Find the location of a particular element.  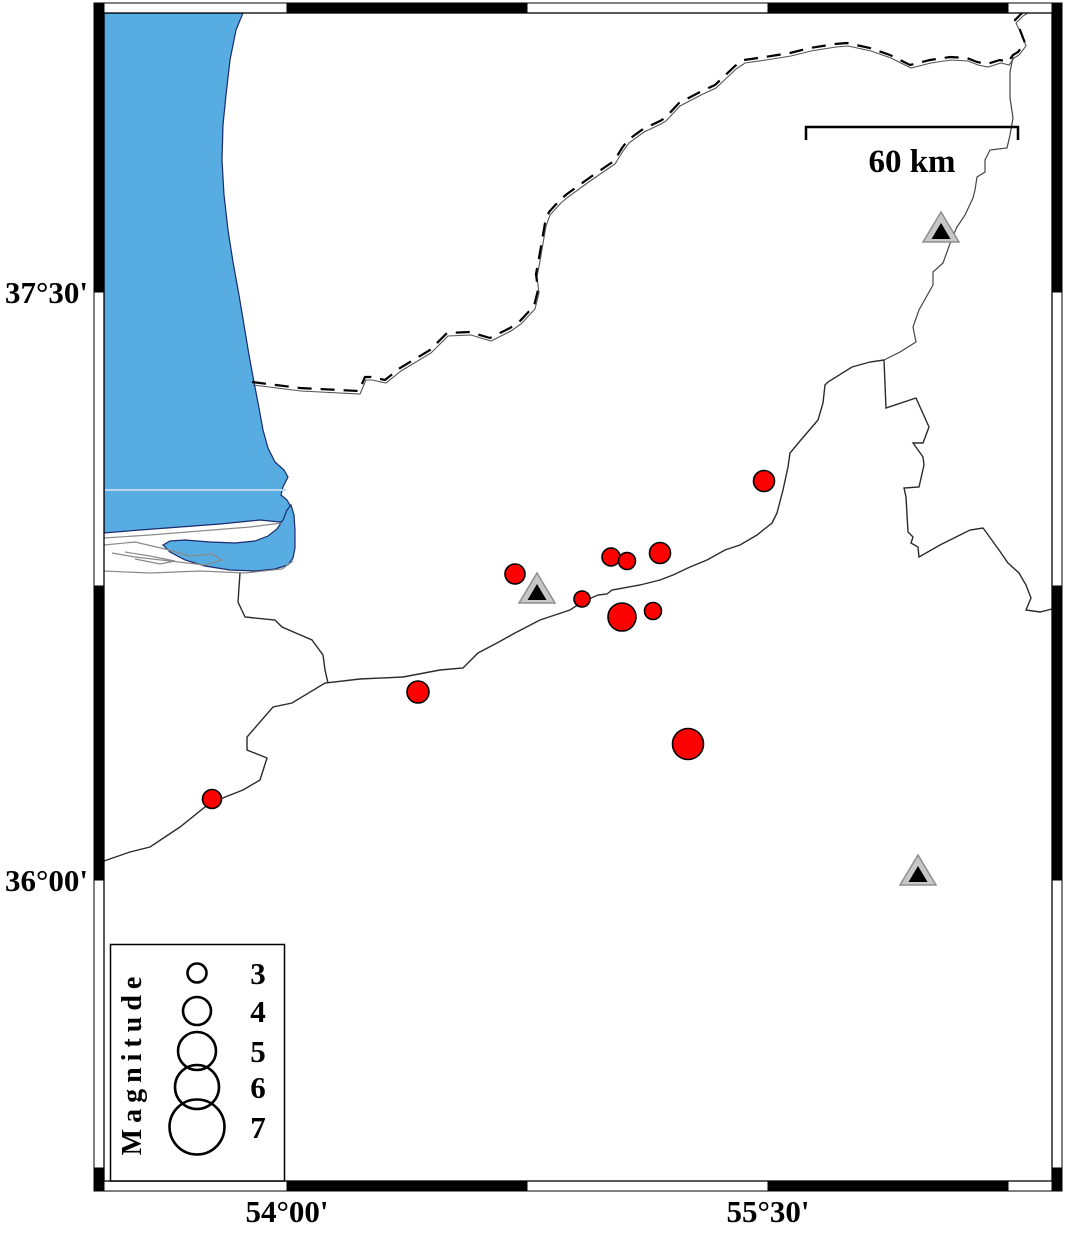

legend-value: 6 is located at coordinates (258, 1087).